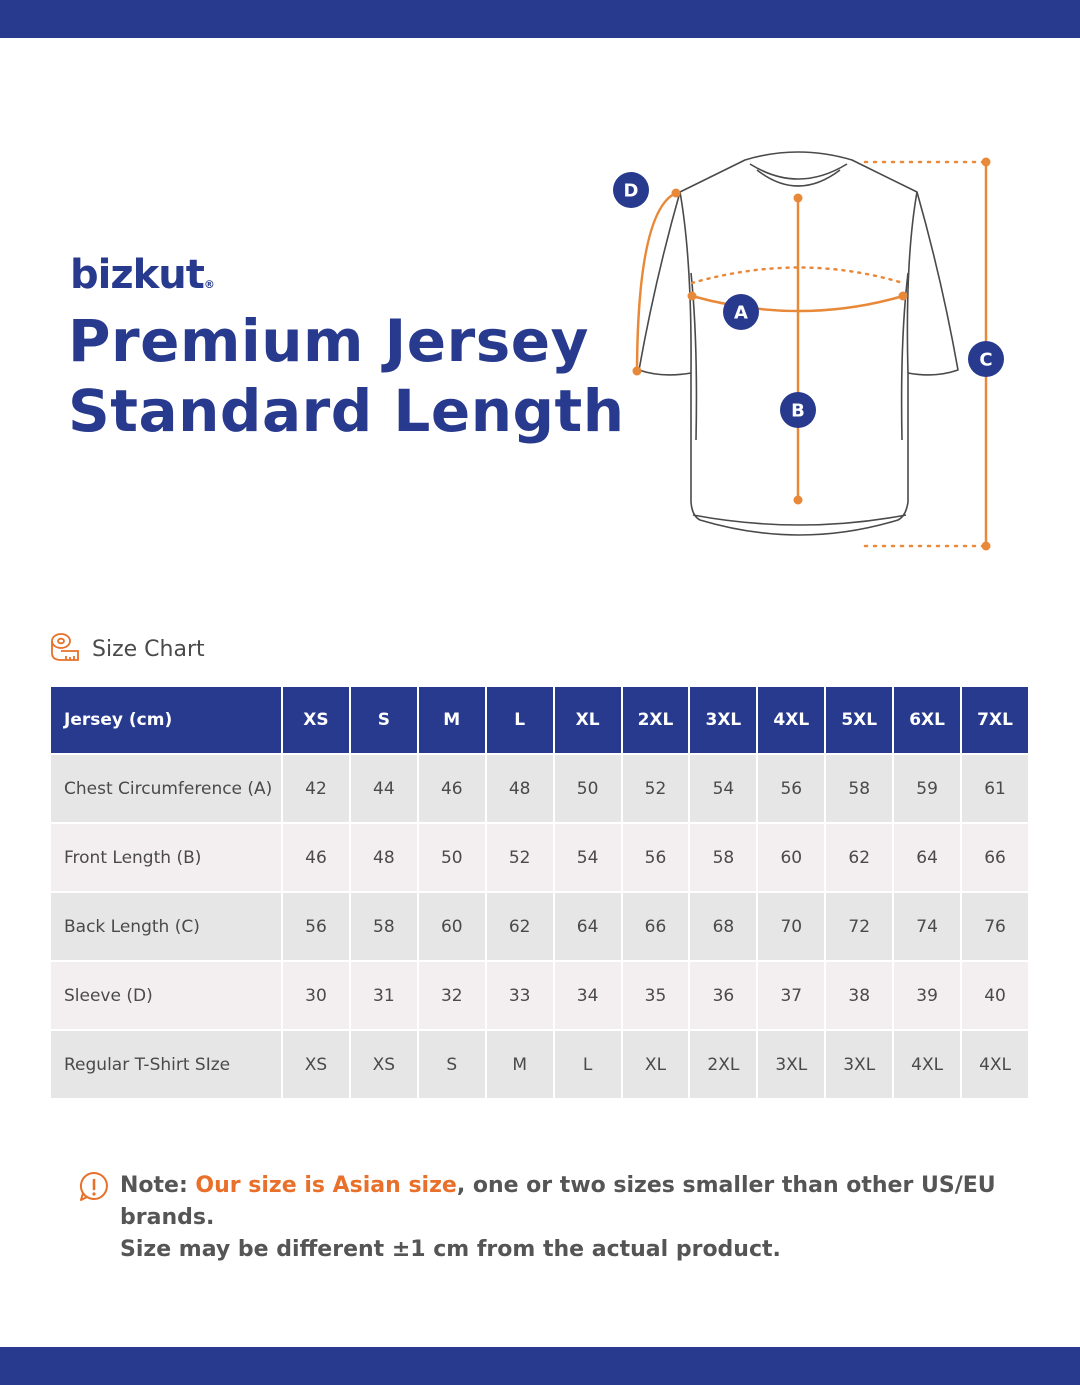  I want to click on column-header: 4XL, so click(792, 721).